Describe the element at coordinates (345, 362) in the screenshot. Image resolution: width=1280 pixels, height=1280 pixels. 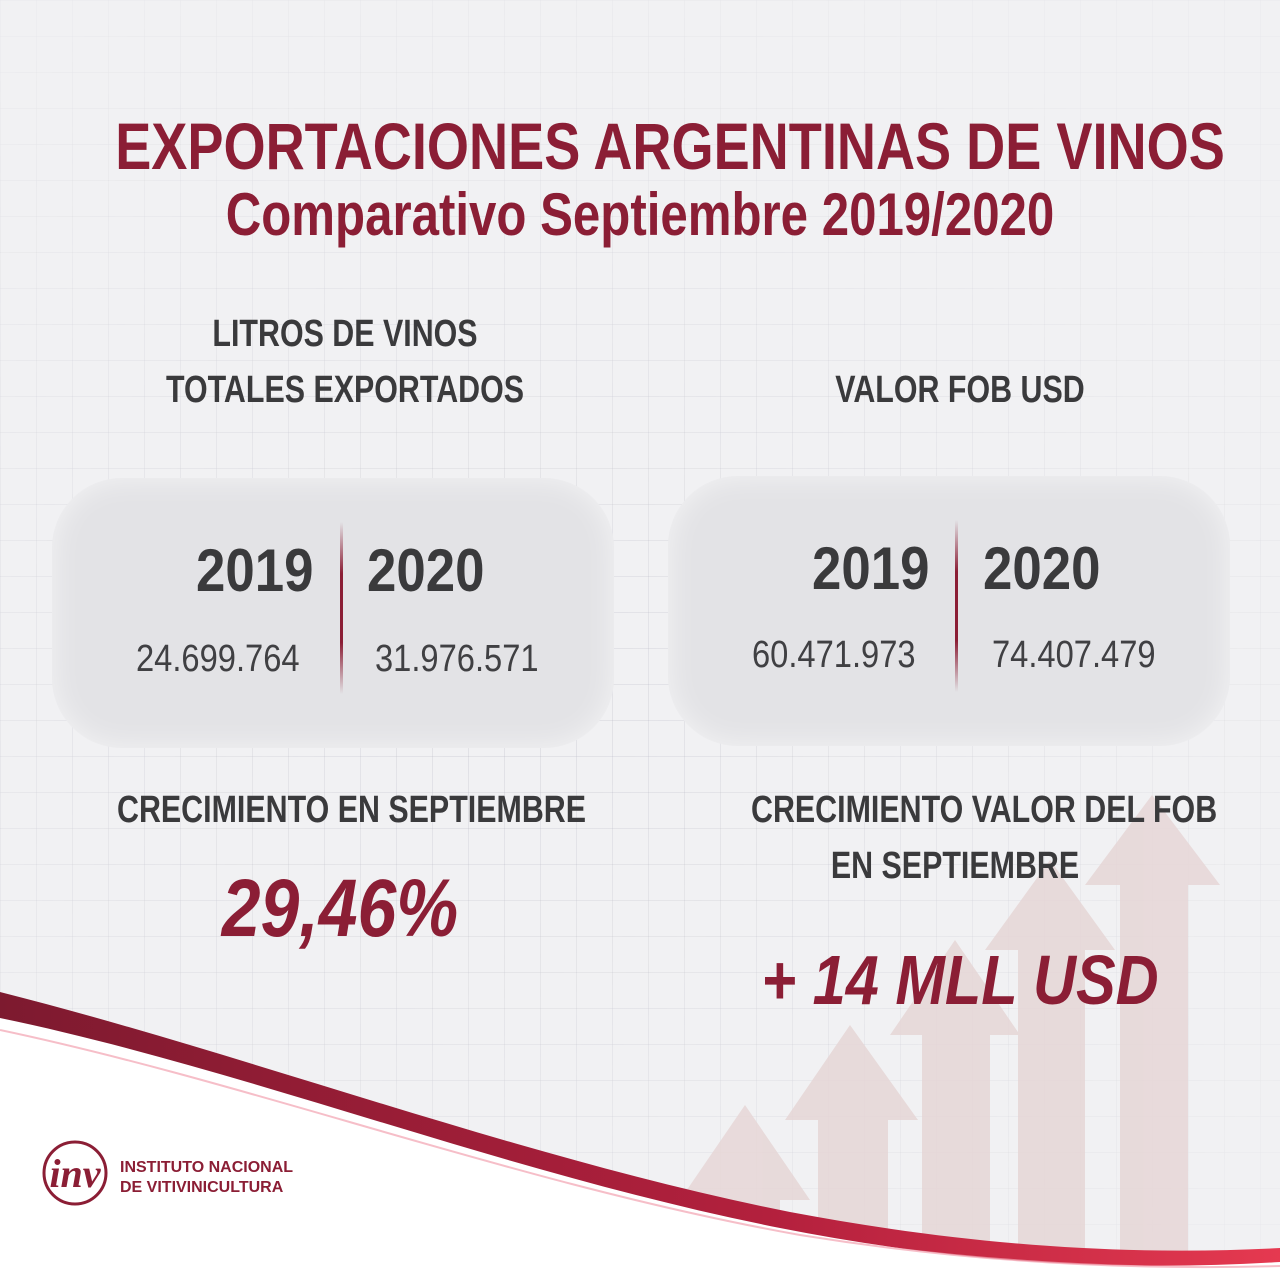
I see `litros-heading: LITROS DE VINOS TOTALES EXPORTADOS` at that location.